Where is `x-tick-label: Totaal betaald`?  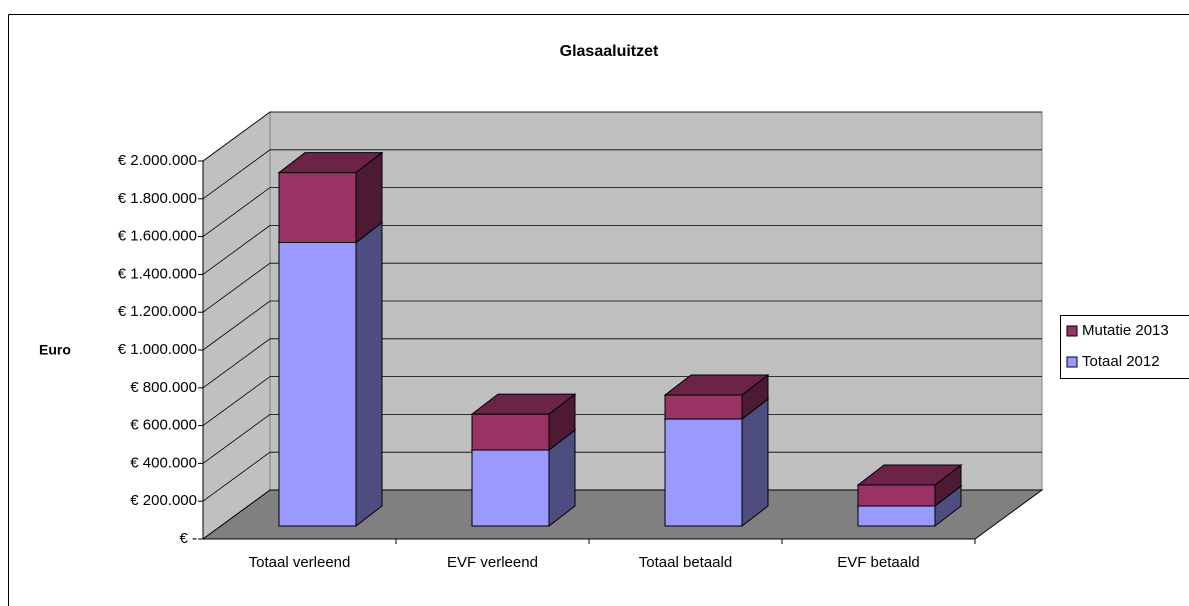 x-tick-label: Totaal betaald is located at coordinates (685, 562).